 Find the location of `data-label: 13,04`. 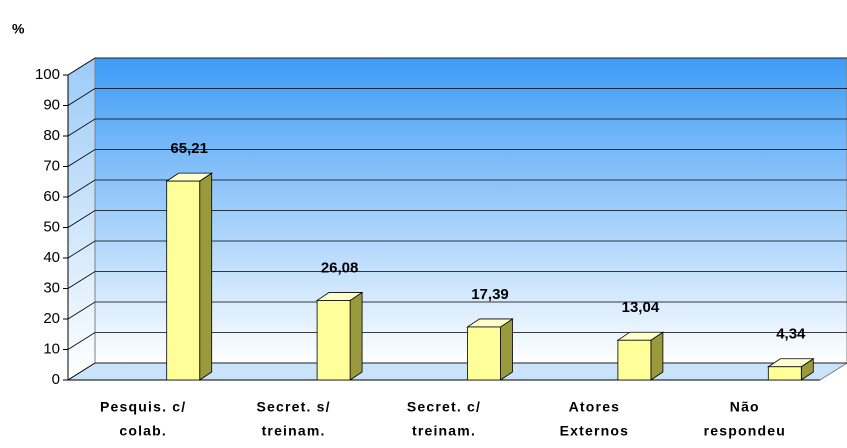

data-label: 13,04 is located at coordinates (641, 307).